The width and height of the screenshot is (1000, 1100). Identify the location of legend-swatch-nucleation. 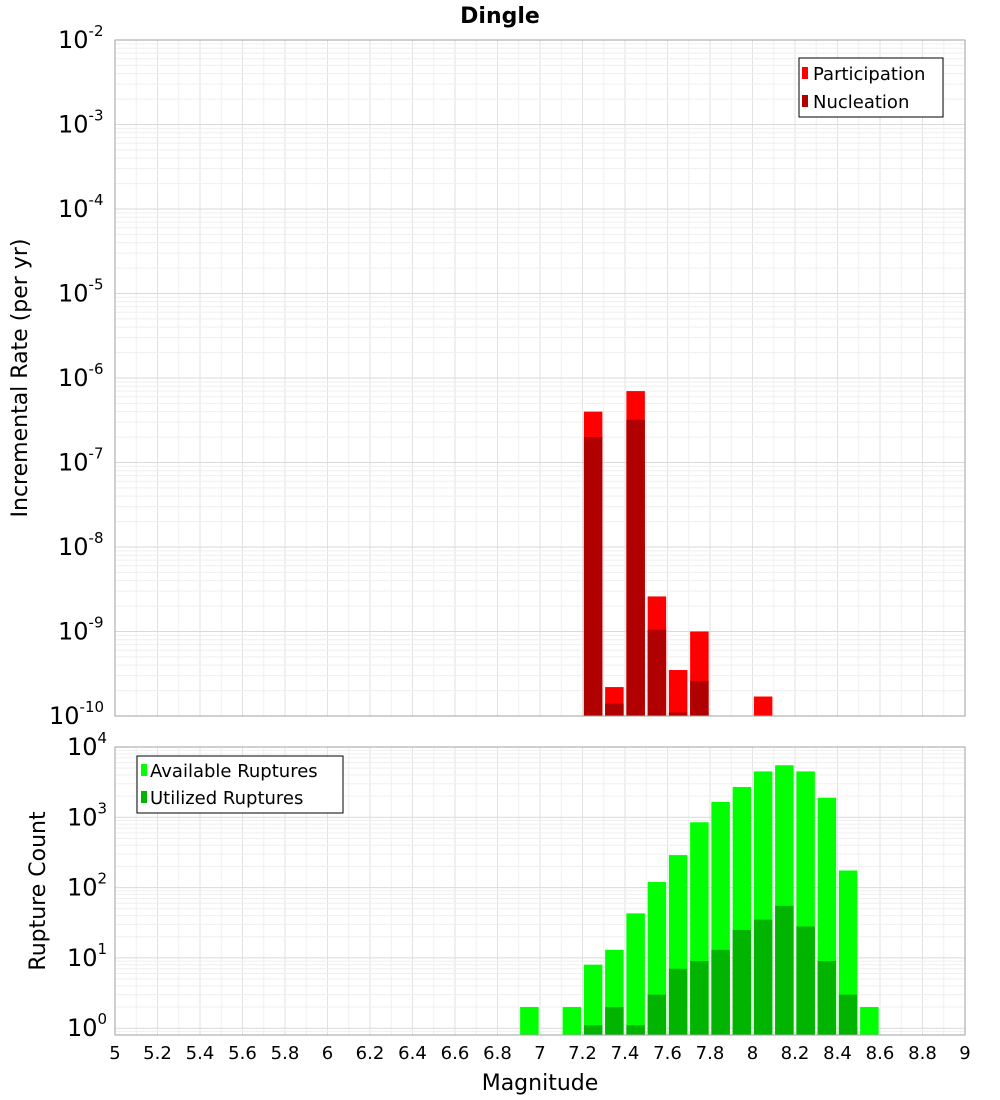
(805, 101).